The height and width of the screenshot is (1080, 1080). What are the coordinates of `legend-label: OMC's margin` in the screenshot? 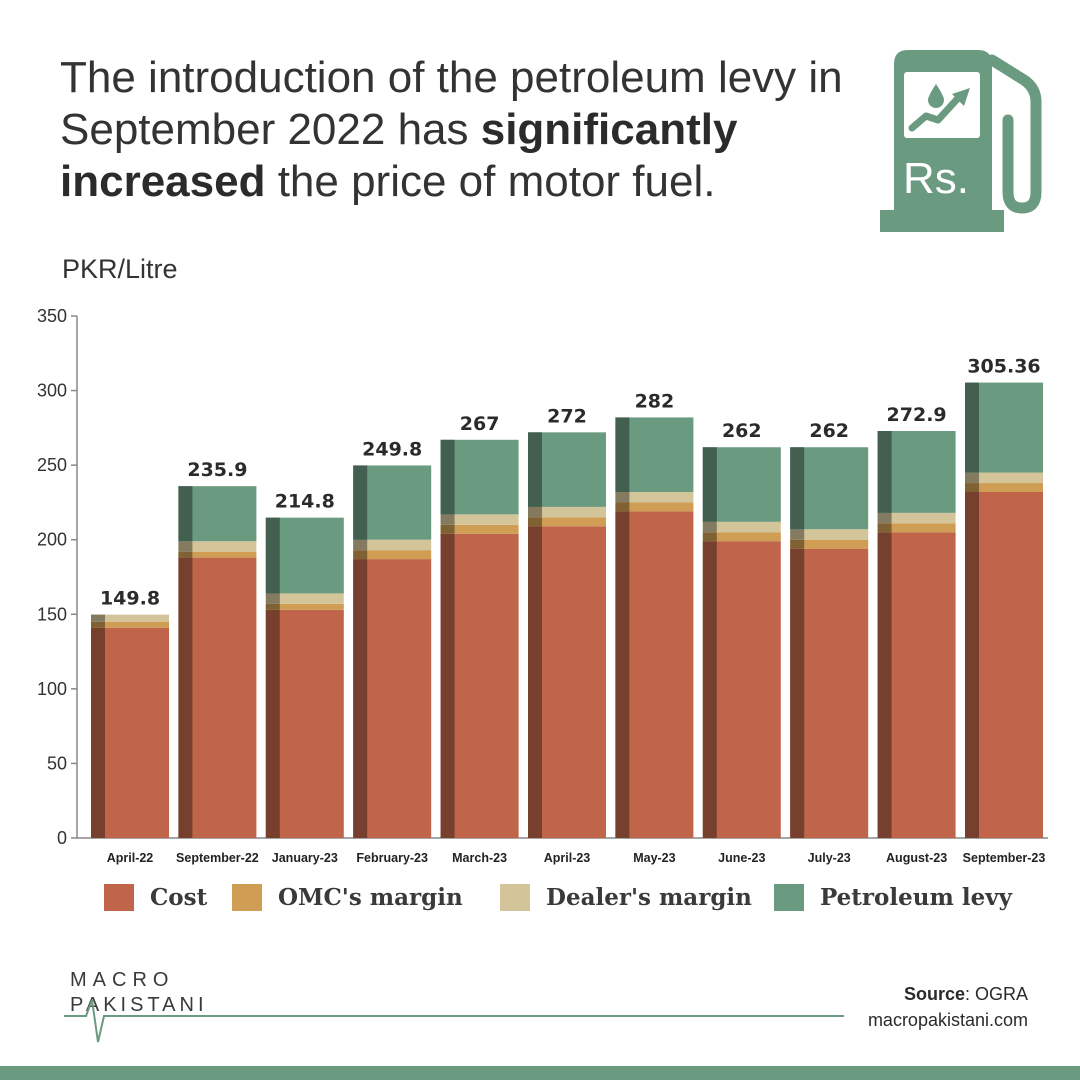 It's located at (370, 897).